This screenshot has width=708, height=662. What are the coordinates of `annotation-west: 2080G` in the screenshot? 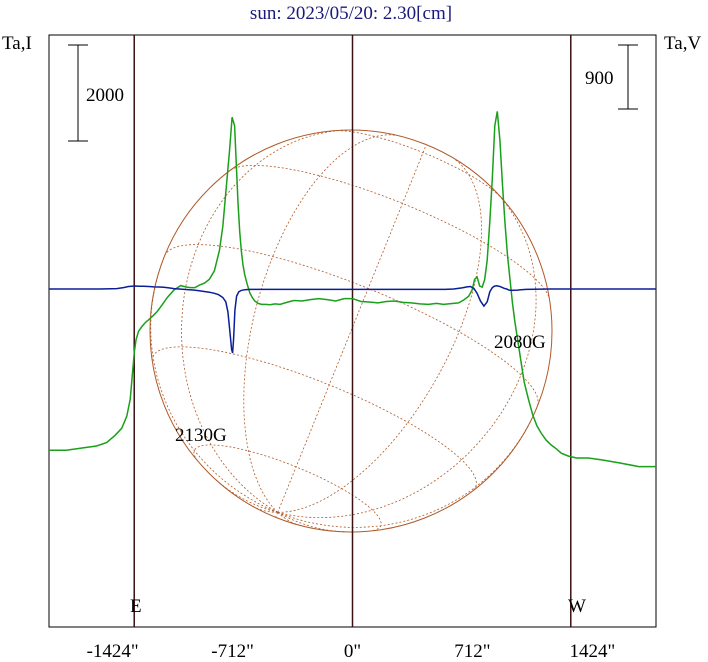 It's located at (520, 342).